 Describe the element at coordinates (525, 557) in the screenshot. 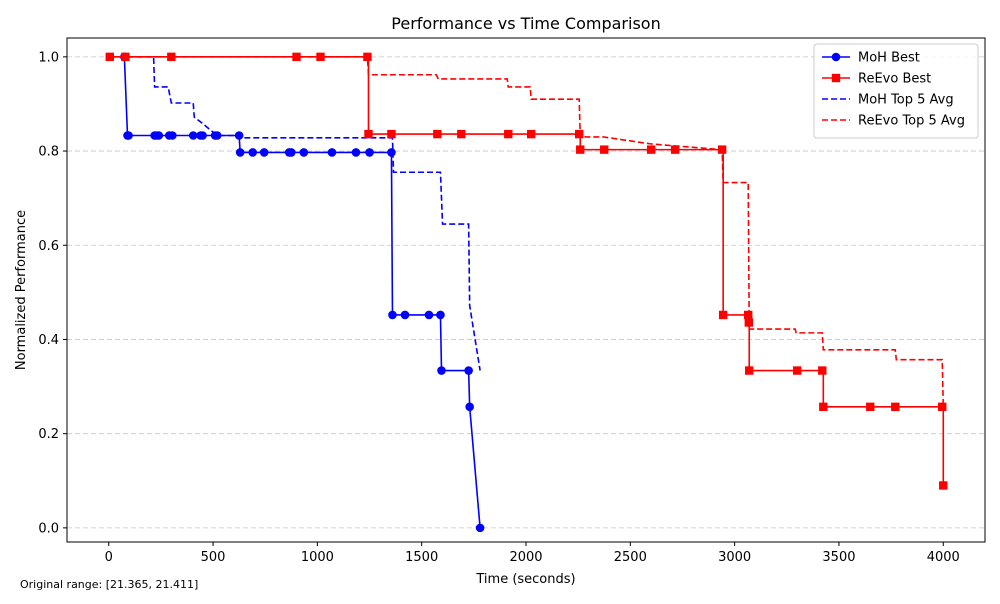

I see `x-tick-label: 2000` at that location.